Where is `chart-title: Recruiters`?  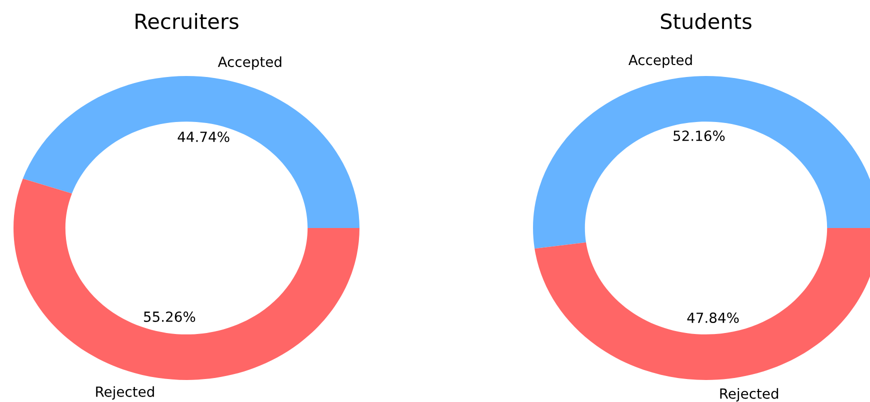
chart-title: Recruiters is located at coordinates (187, 21).